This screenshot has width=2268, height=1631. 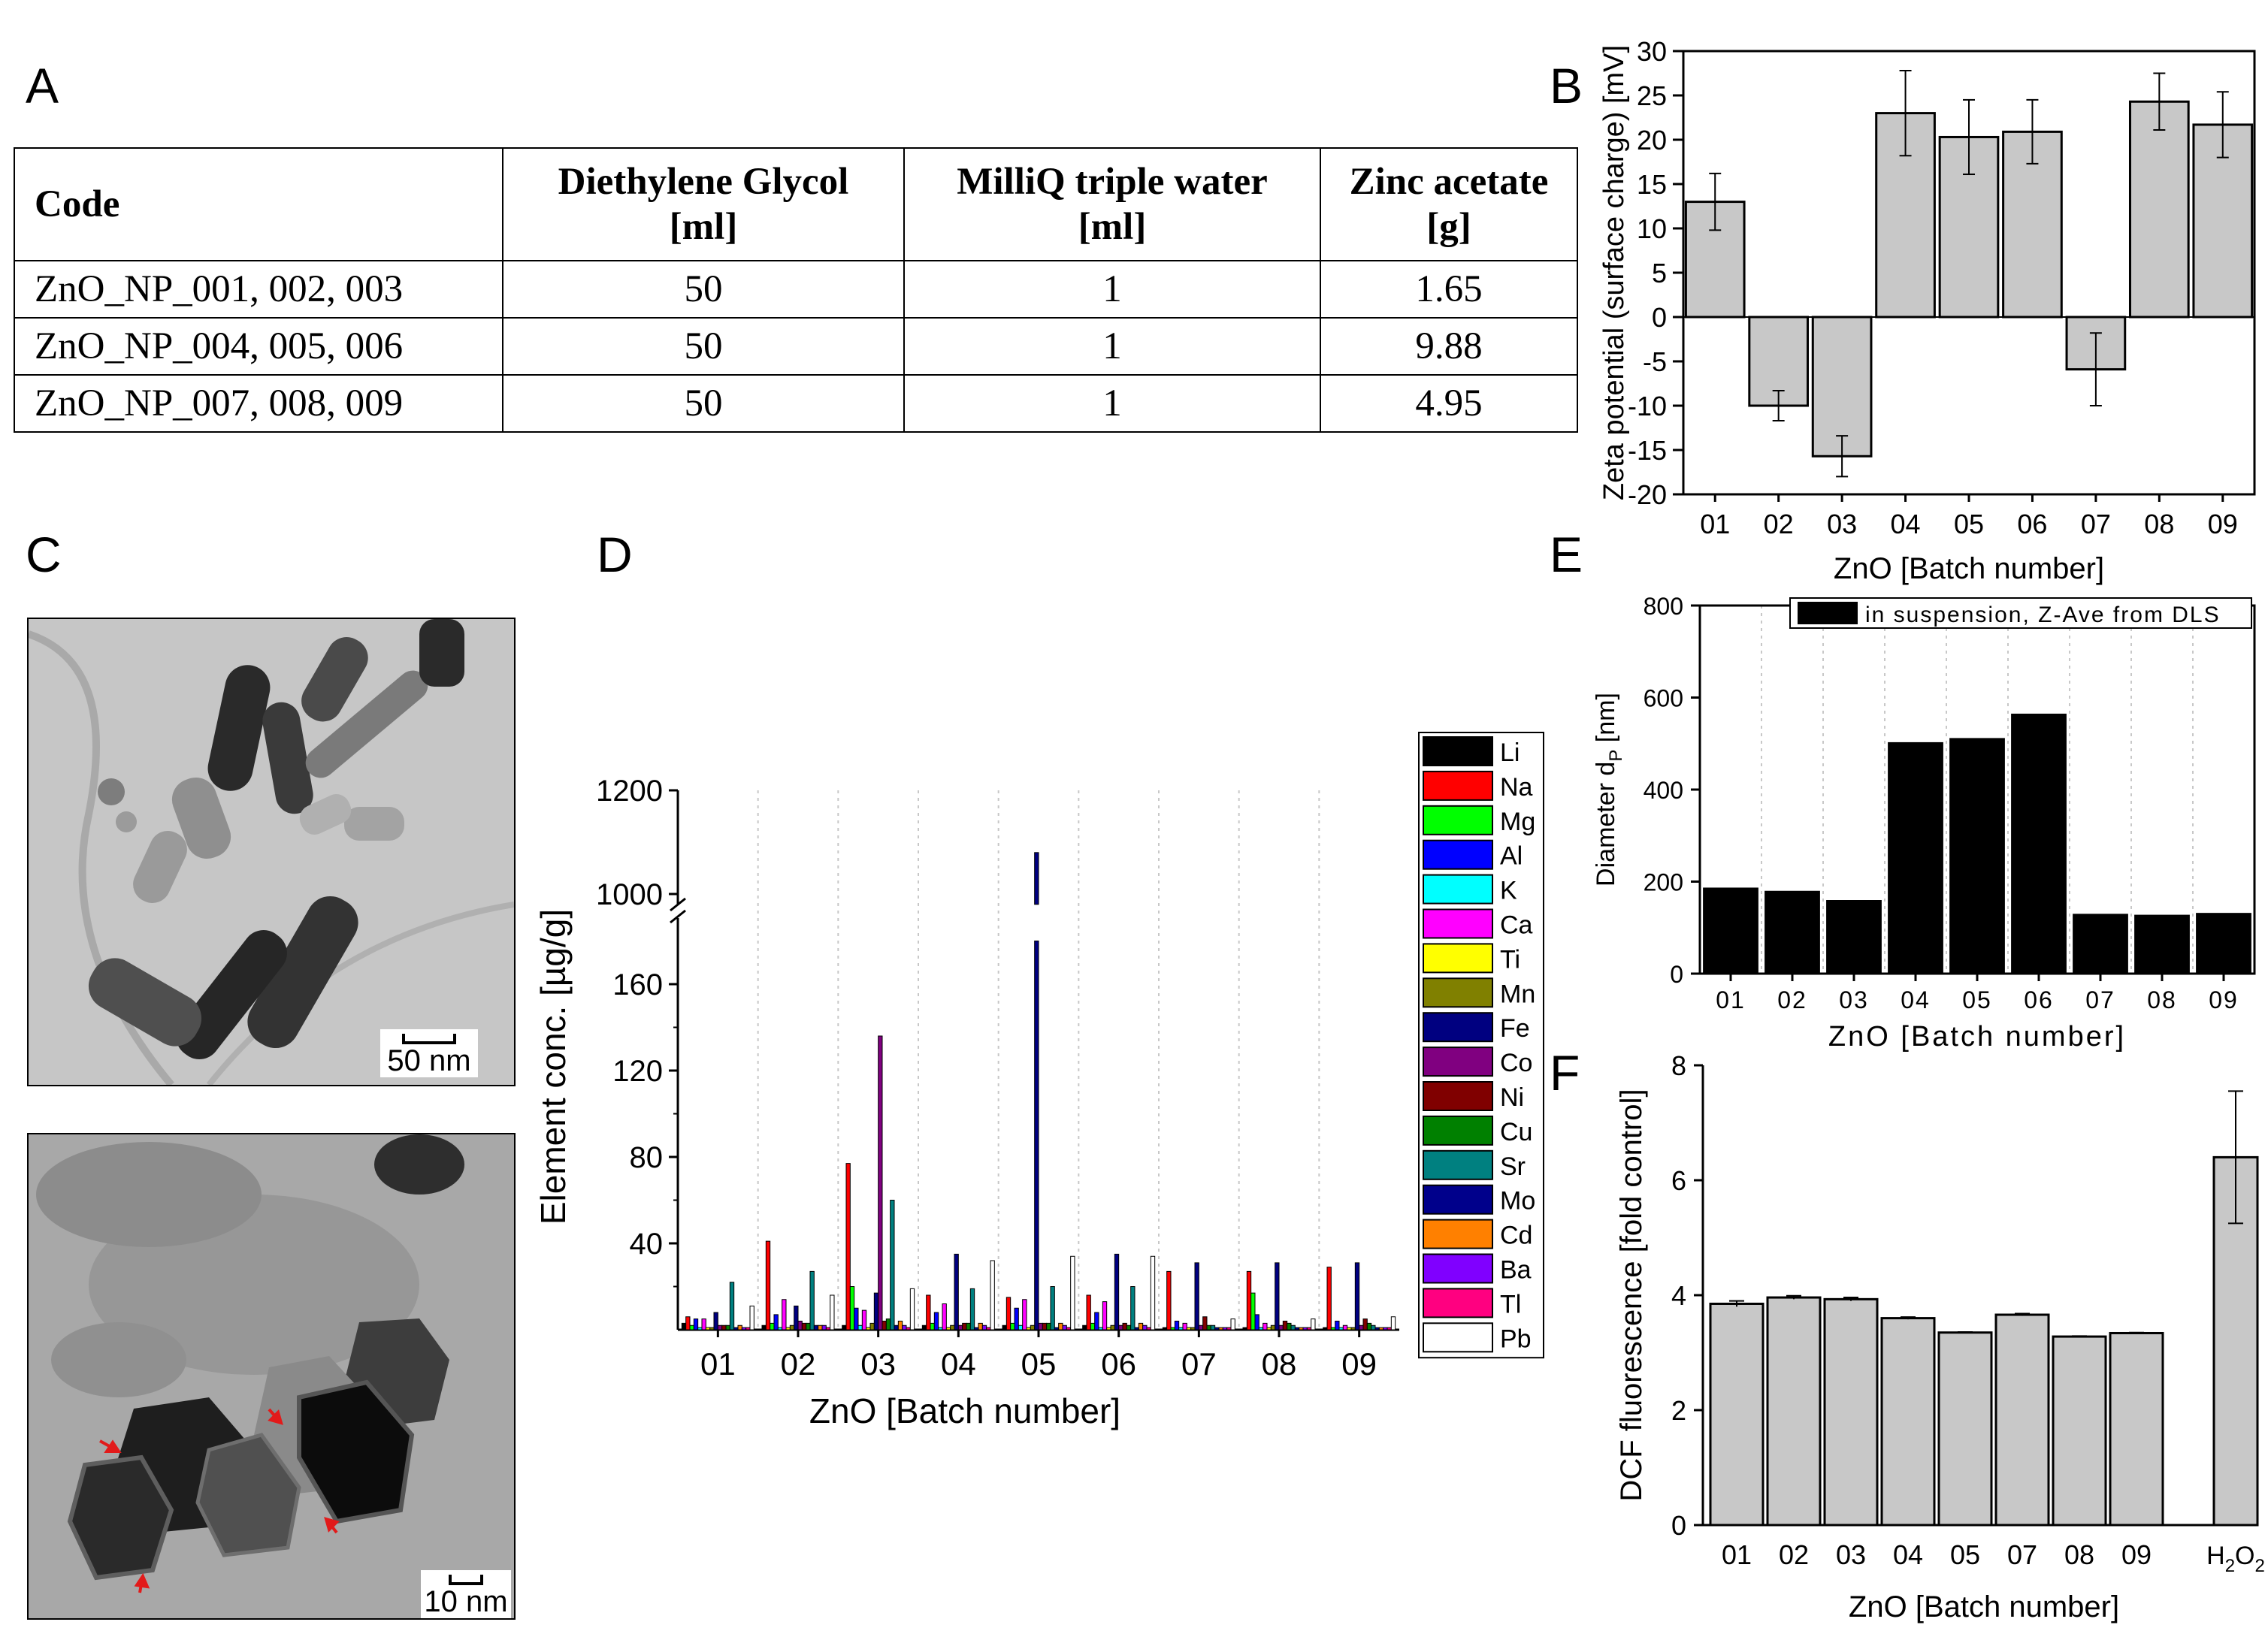 What do you see at coordinates (637, 985) in the screenshot?
I see `y-tick-label: 160` at bounding box center [637, 985].